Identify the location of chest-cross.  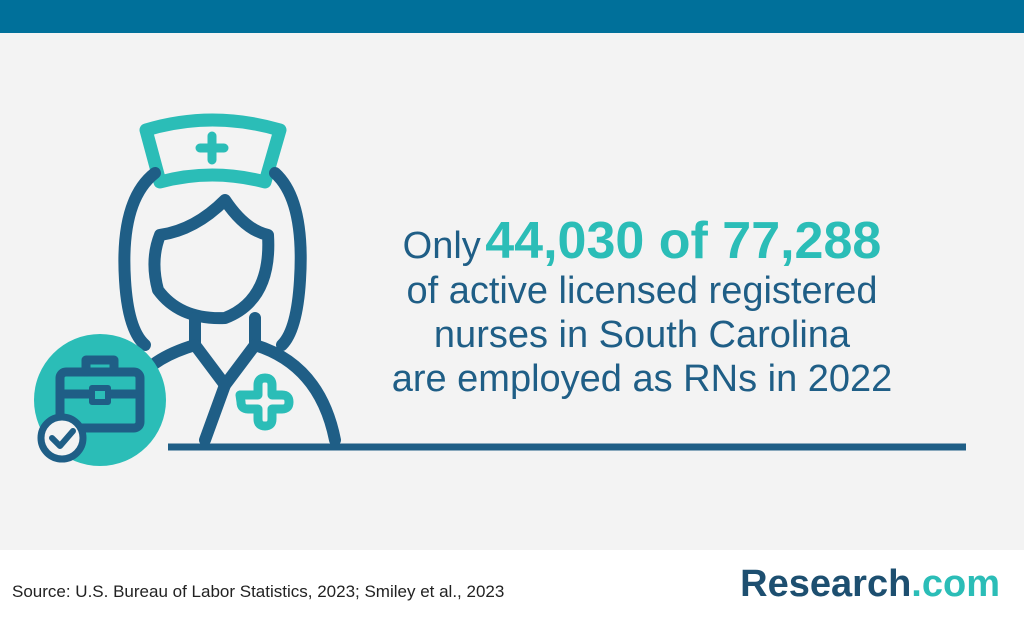
(264, 402).